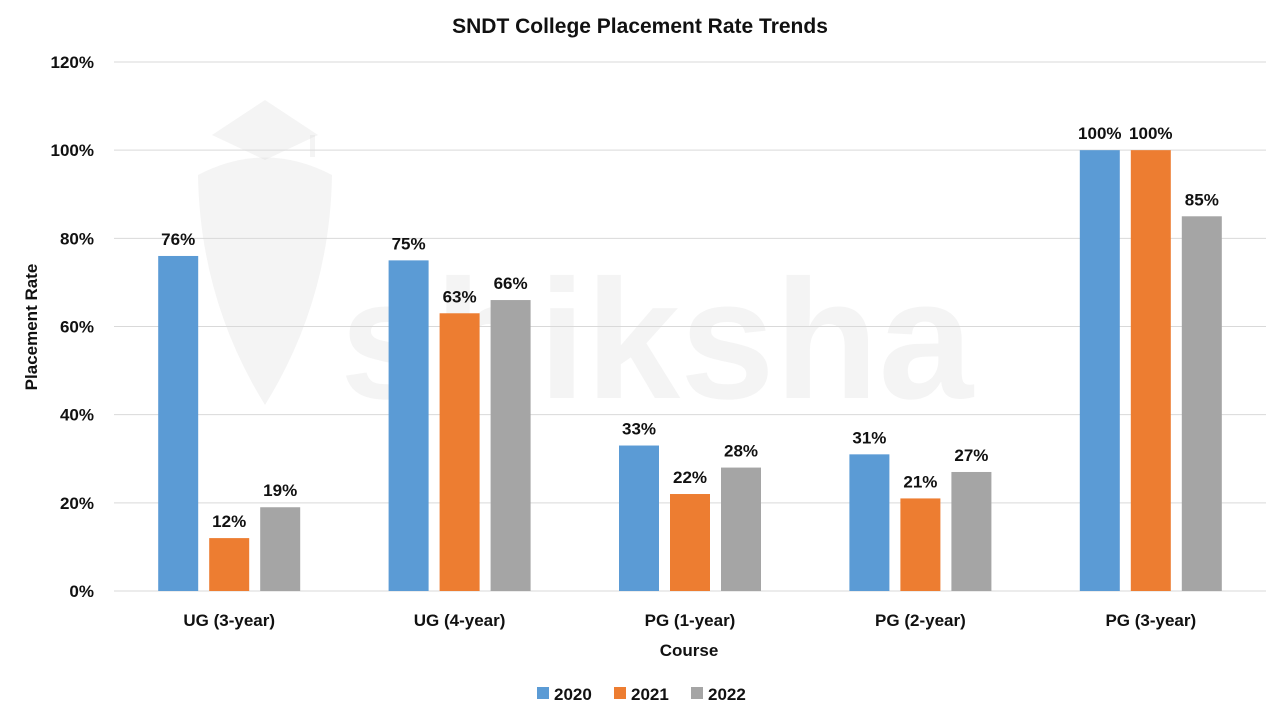 This screenshot has height=720, width=1280. I want to click on y-tick-label: 80%, so click(77, 238).